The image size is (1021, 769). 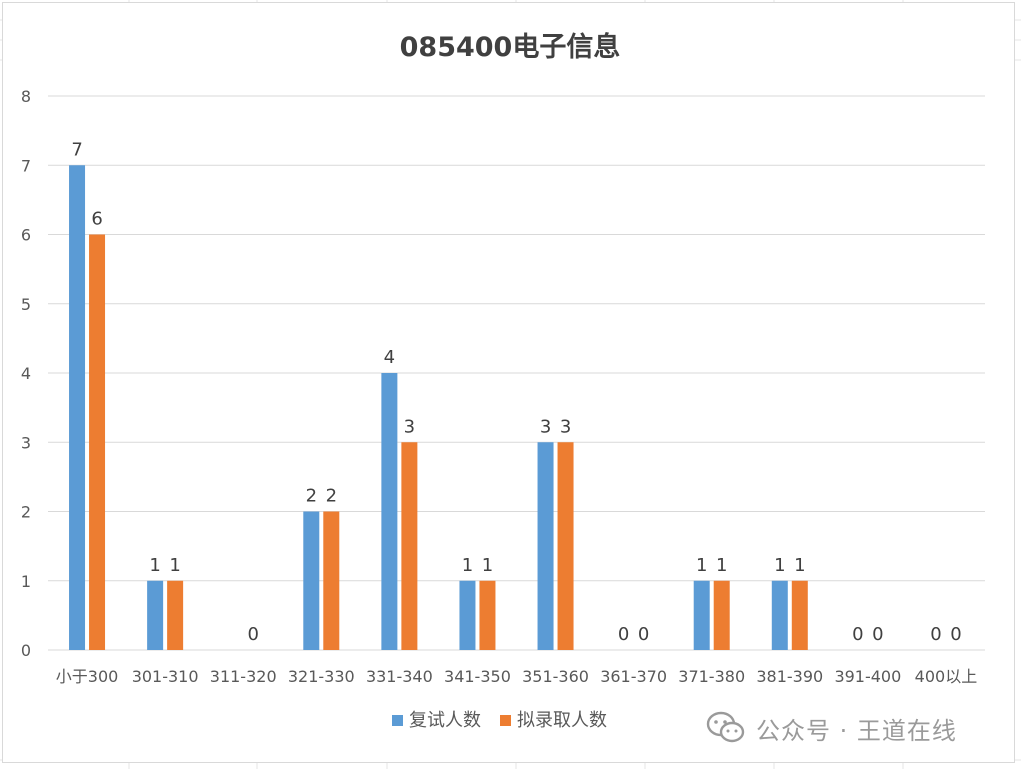 What do you see at coordinates (562, 720) in the screenshot?
I see `legend-label: 拟录取人数` at bounding box center [562, 720].